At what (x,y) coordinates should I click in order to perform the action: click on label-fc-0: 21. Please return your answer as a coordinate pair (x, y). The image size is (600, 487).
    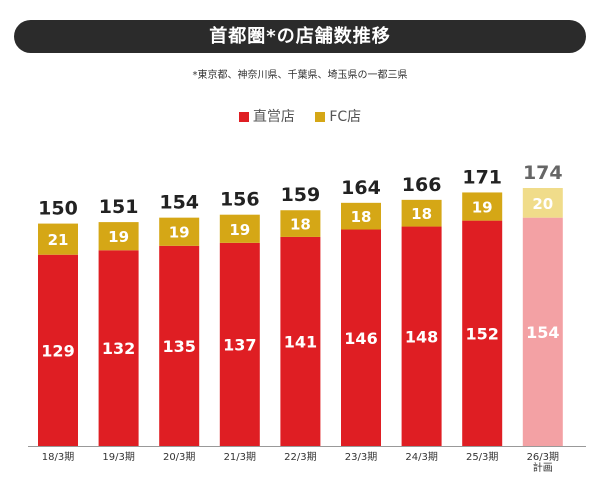
    Looking at the image, I should click on (58, 240).